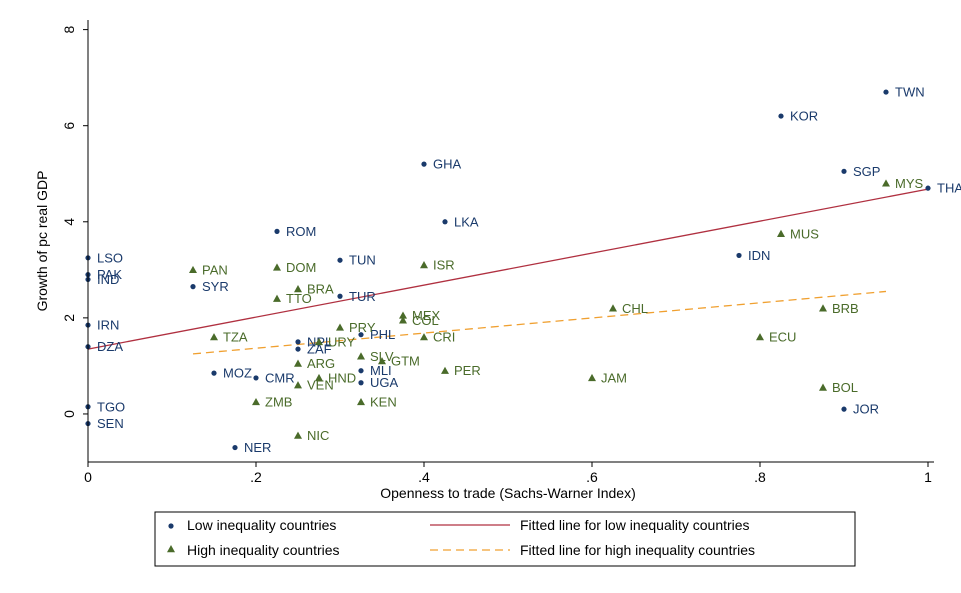 This screenshot has width=961, height=593. I want to click on x-axis-label: Openness to trade (Sachs-Warner Index), so click(508, 493).